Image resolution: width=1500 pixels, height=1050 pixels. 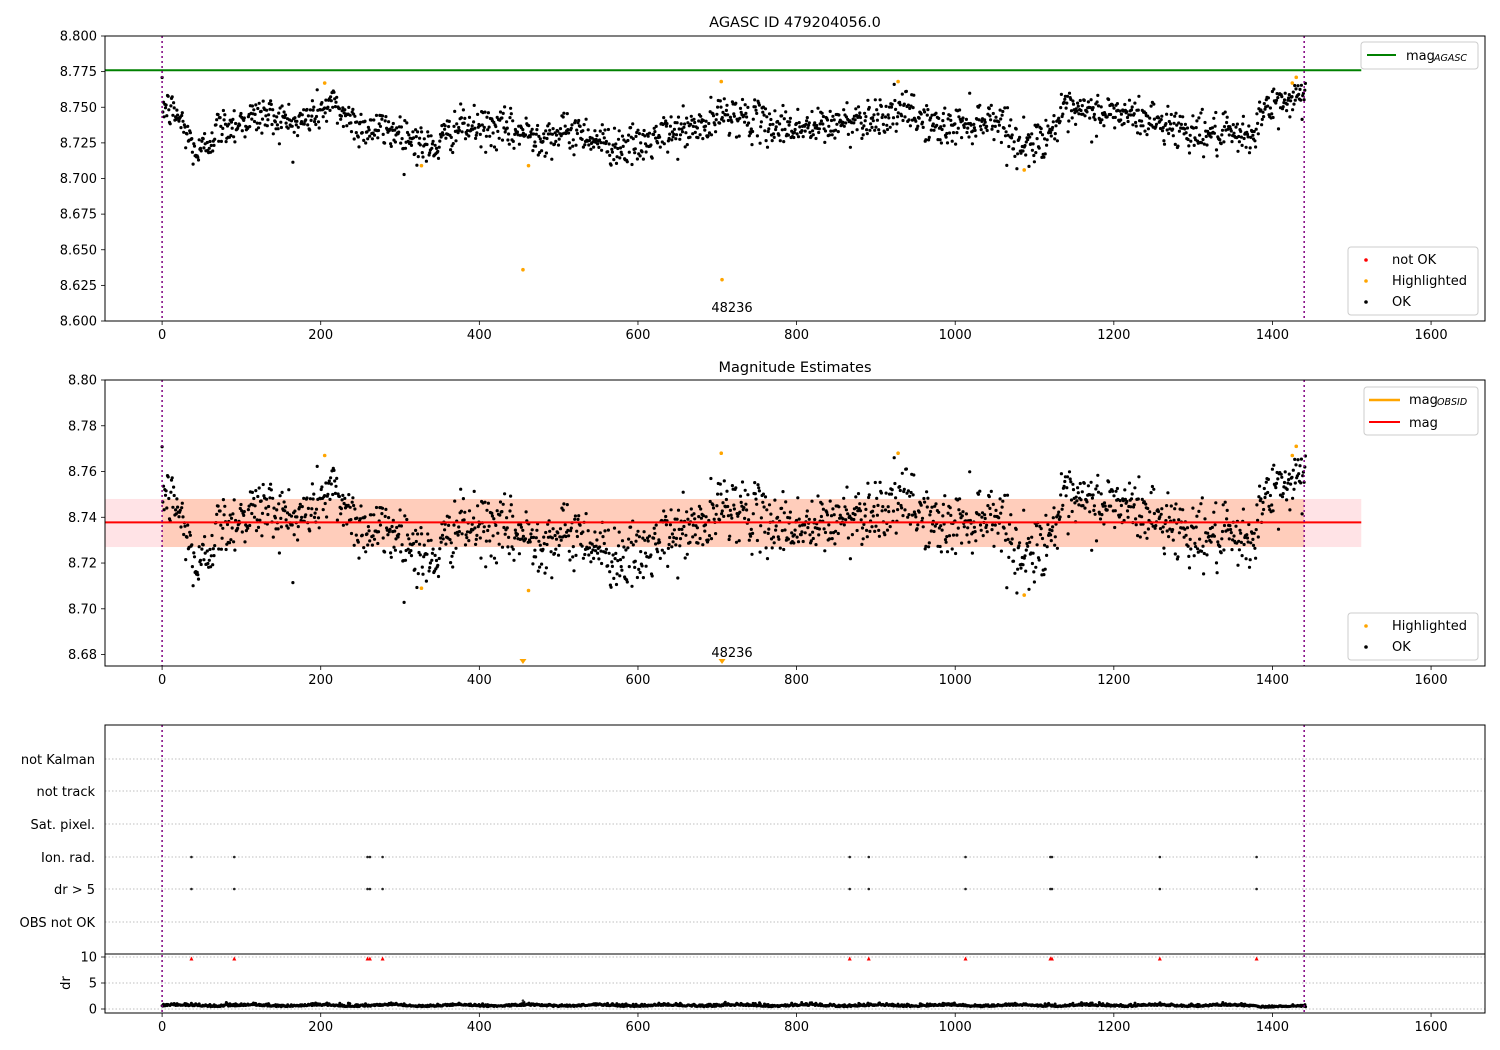 What do you see at coordinates (850, 889) in the screenshot?
I see `flag-point` at bounding box center [850, 889].